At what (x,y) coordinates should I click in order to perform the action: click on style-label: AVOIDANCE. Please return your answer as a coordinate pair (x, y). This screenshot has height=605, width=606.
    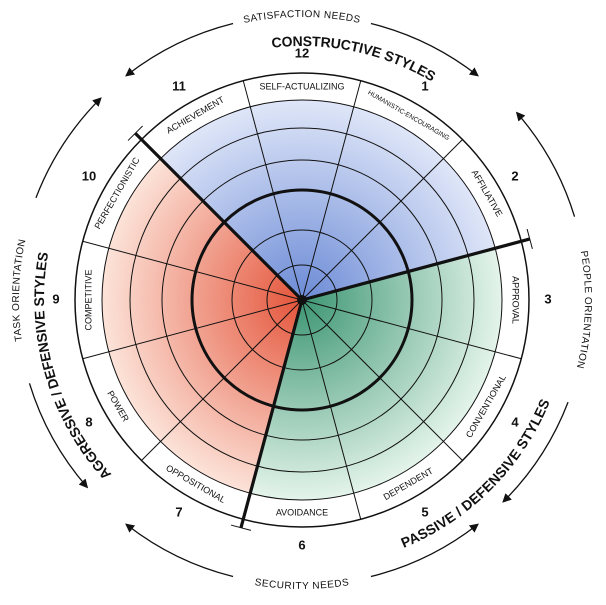
    Looking at the image, I should click on (302, 512).